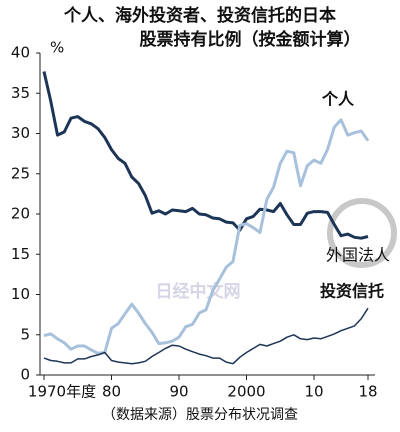  Describe the element at coordinates (20, 173) in the screenshot. I see `y-tick-label: 25` at that location.